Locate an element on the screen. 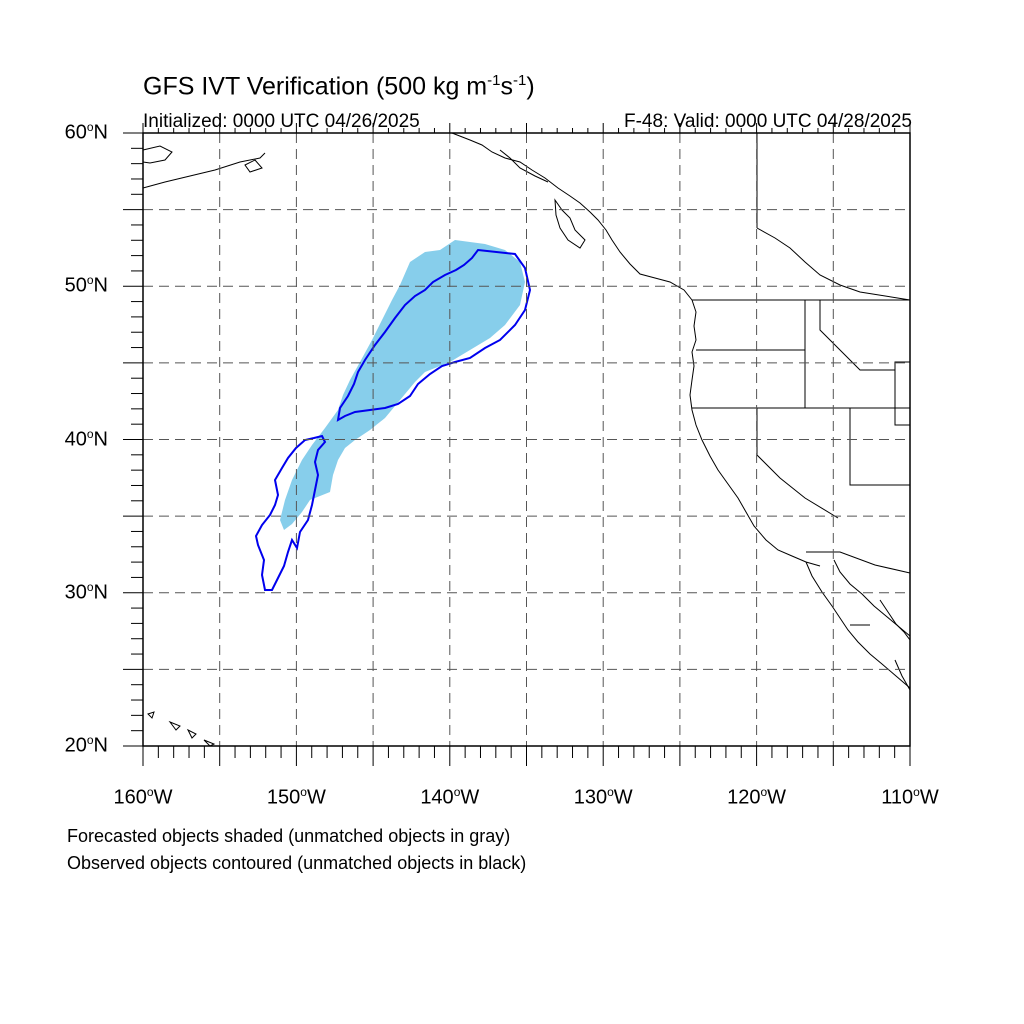 The height and width of the screenshot is (1024, 1024). initialized-time: Initialized: 0000 UTC 04/26/2025 is located at coordinates (281, 121).